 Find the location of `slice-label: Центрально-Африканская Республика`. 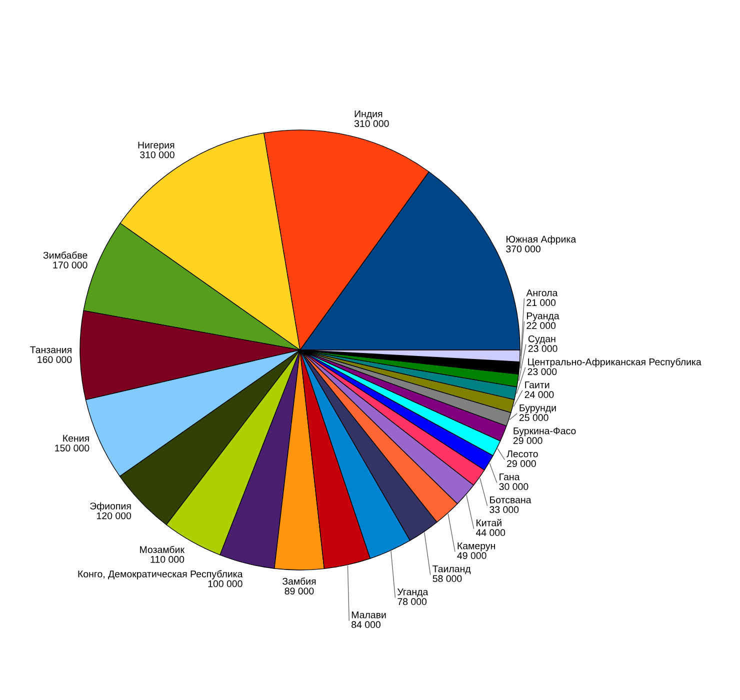

slice-label: Центрально-Африканская Республика is located at coordinates (615, 363).